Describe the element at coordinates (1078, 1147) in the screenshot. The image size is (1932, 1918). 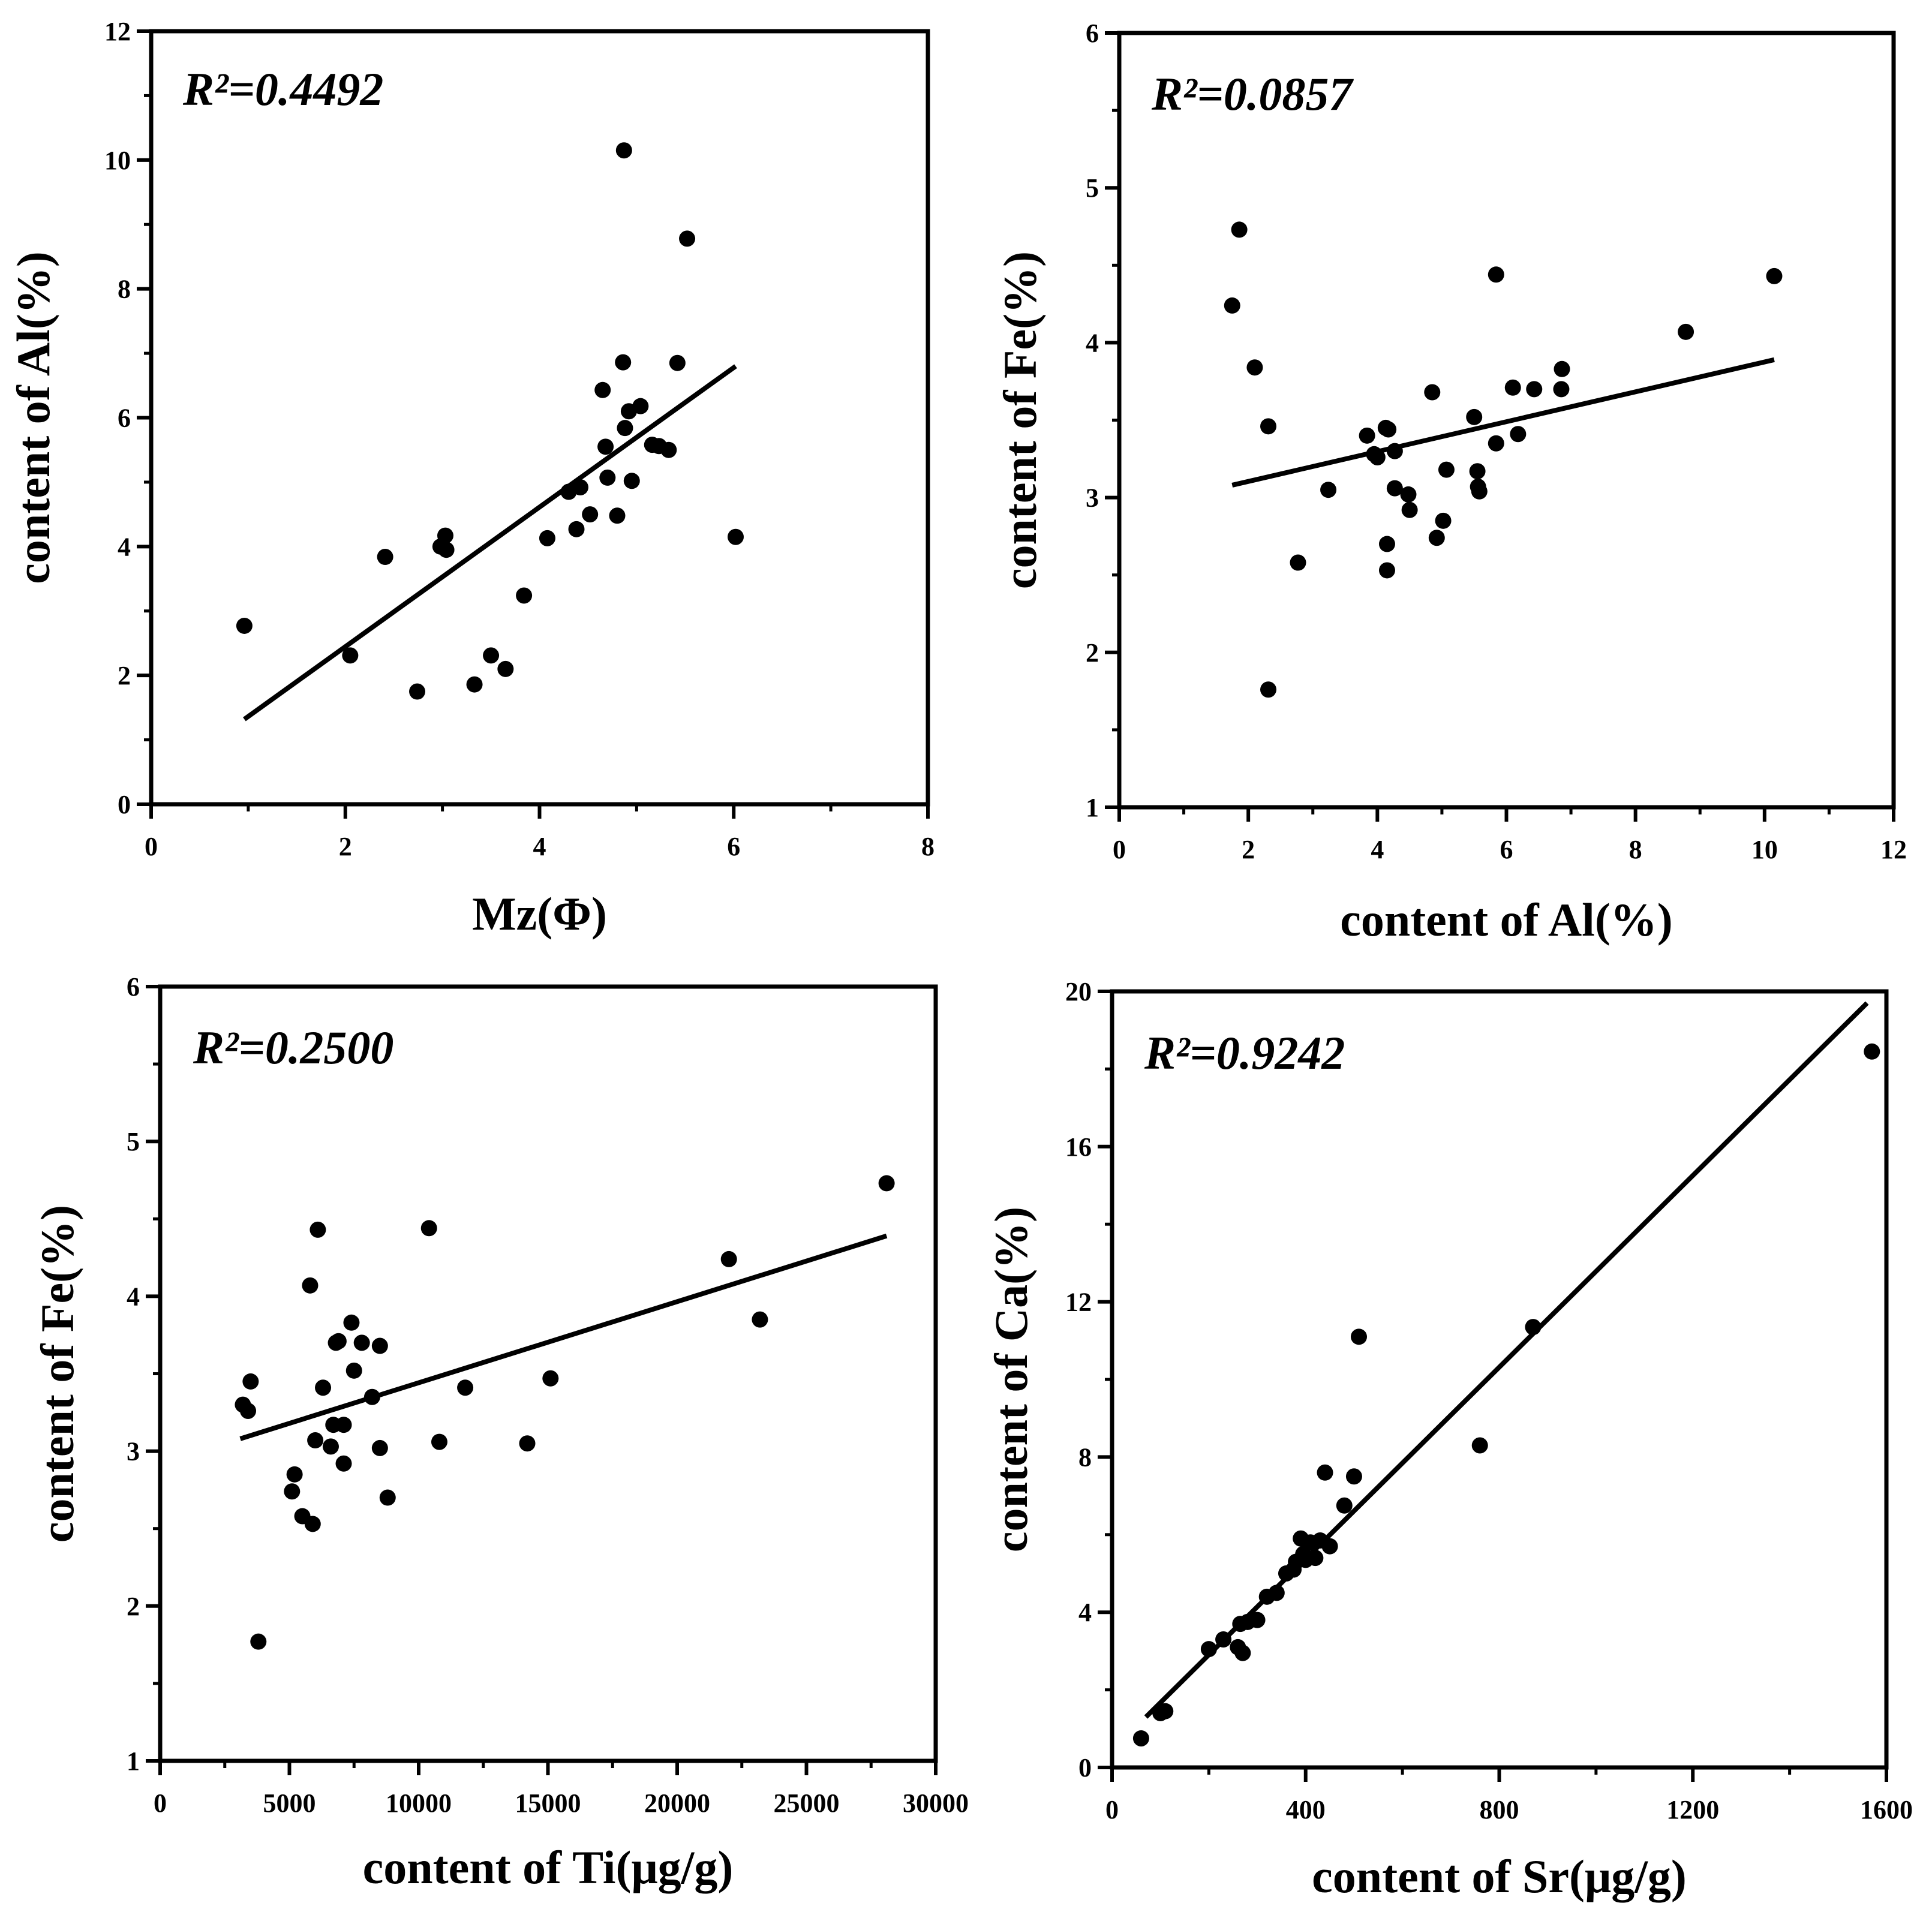
I see `y-tick-label: 16` at that location.